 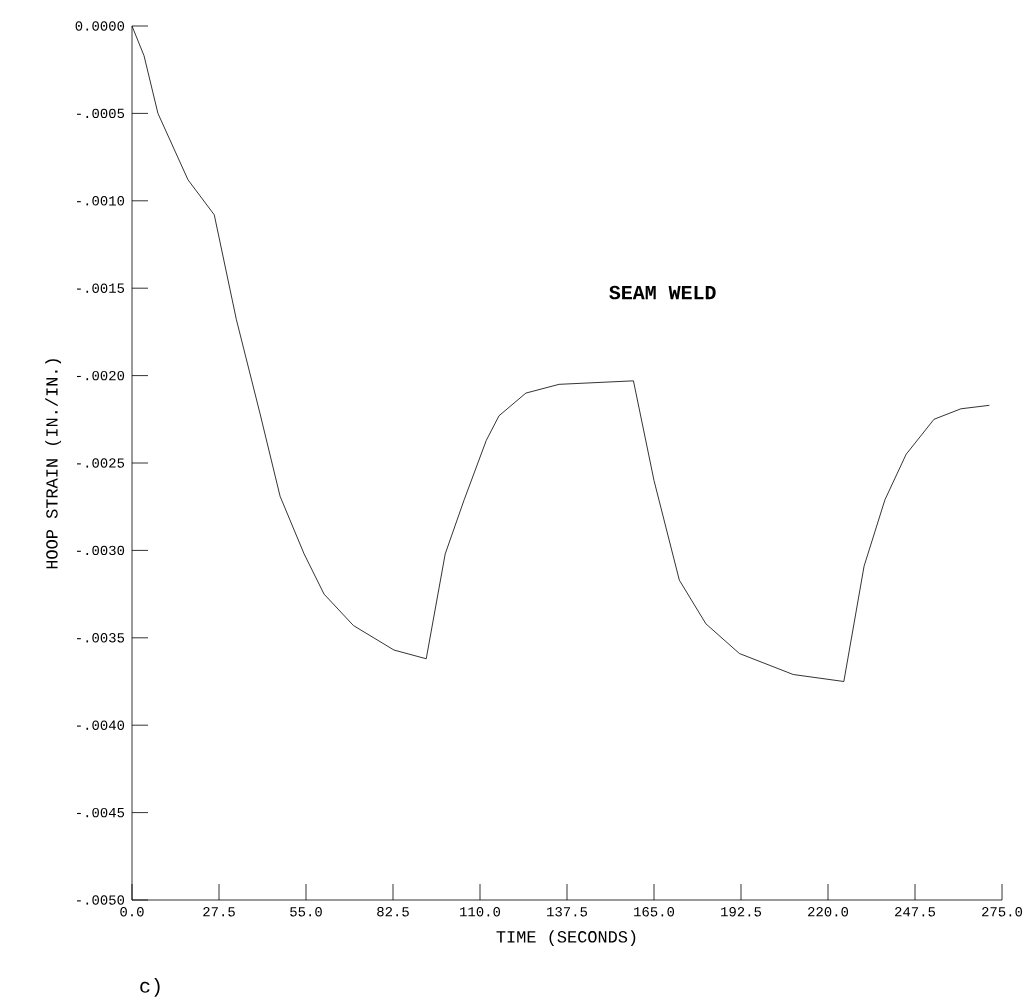 I want to click on y-axis-title: HOOP STRAIN (IN./IN.), so click(x=53, y=464).